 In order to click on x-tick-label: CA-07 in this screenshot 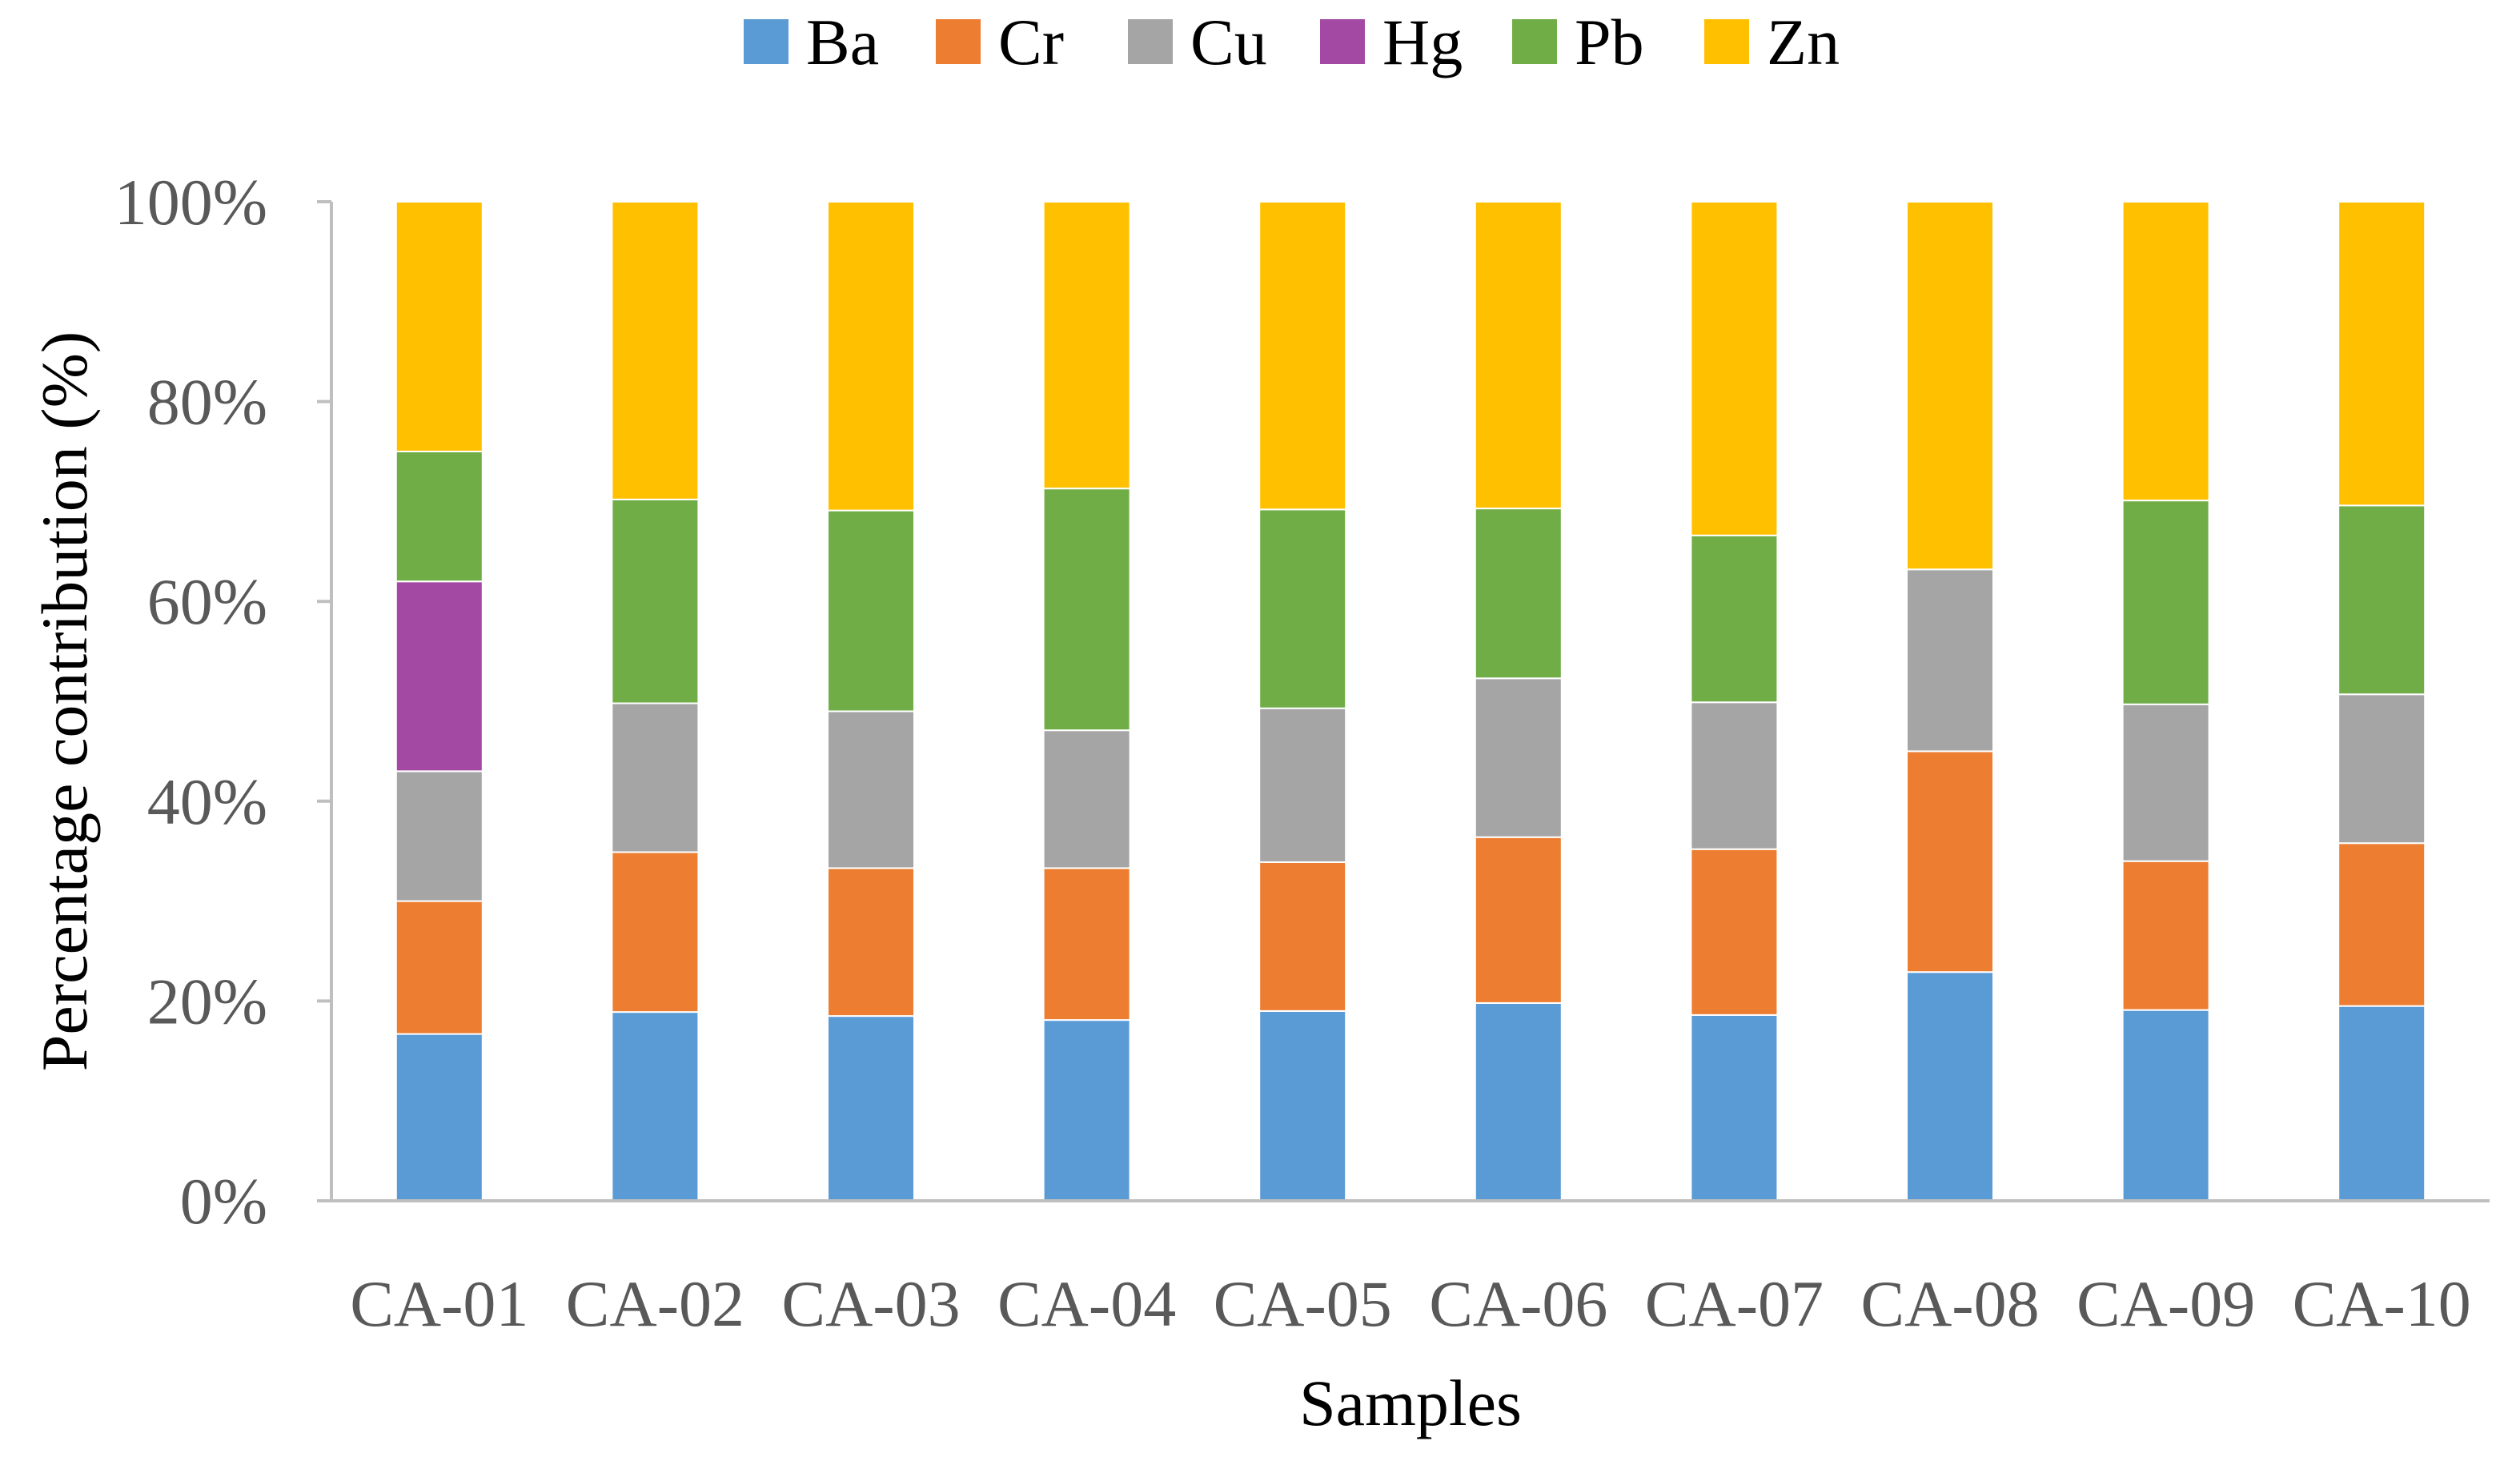, I will do `click(1734, 1303)`.